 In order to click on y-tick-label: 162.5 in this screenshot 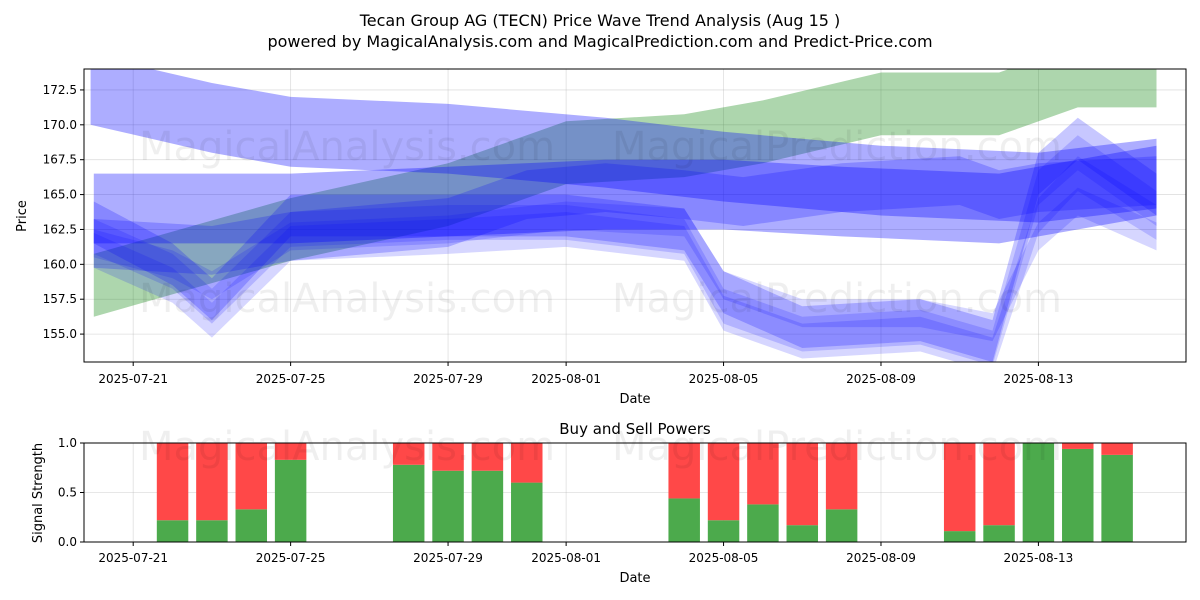, I will do `click(60, 229)`.